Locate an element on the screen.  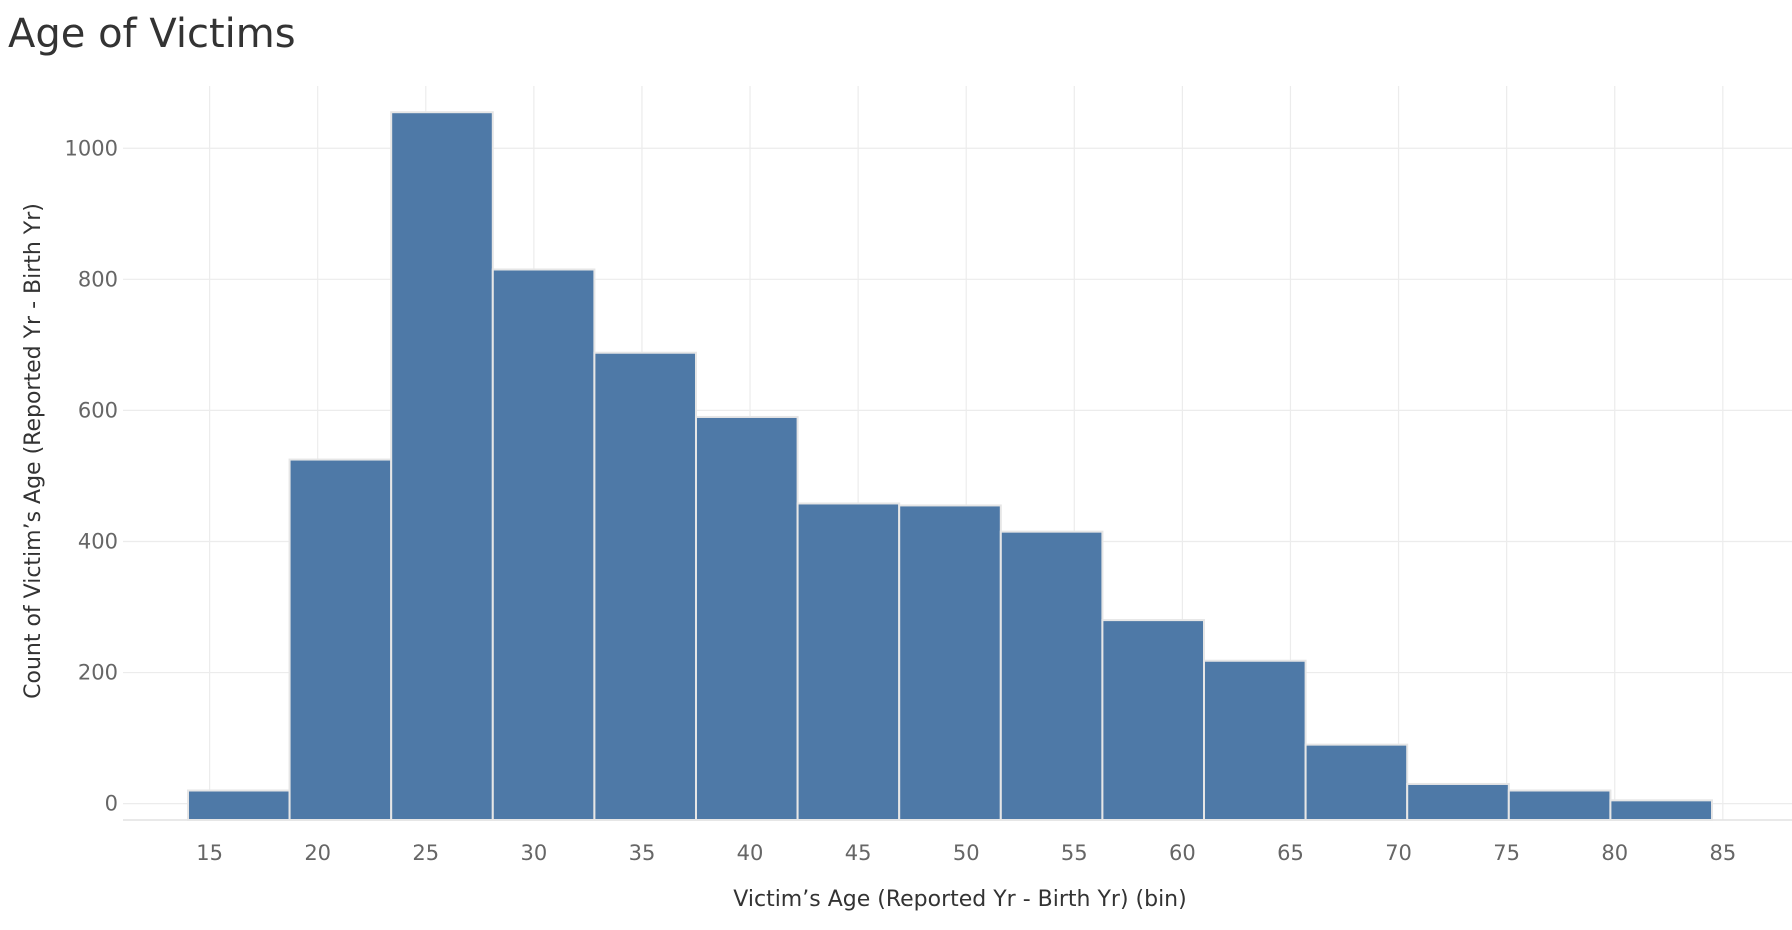
x-tick-label: 40 is located at coordinates (750, 853).